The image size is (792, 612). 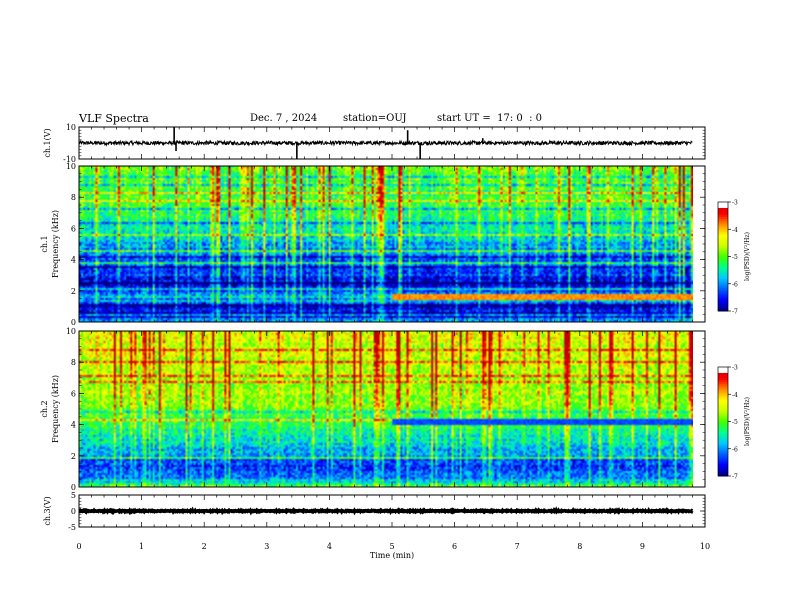 I want to click on colorbar-ch1: -3 -4 -5 -6 -7 log(PSD)(V²/Hz), so click(x=734, y=258).